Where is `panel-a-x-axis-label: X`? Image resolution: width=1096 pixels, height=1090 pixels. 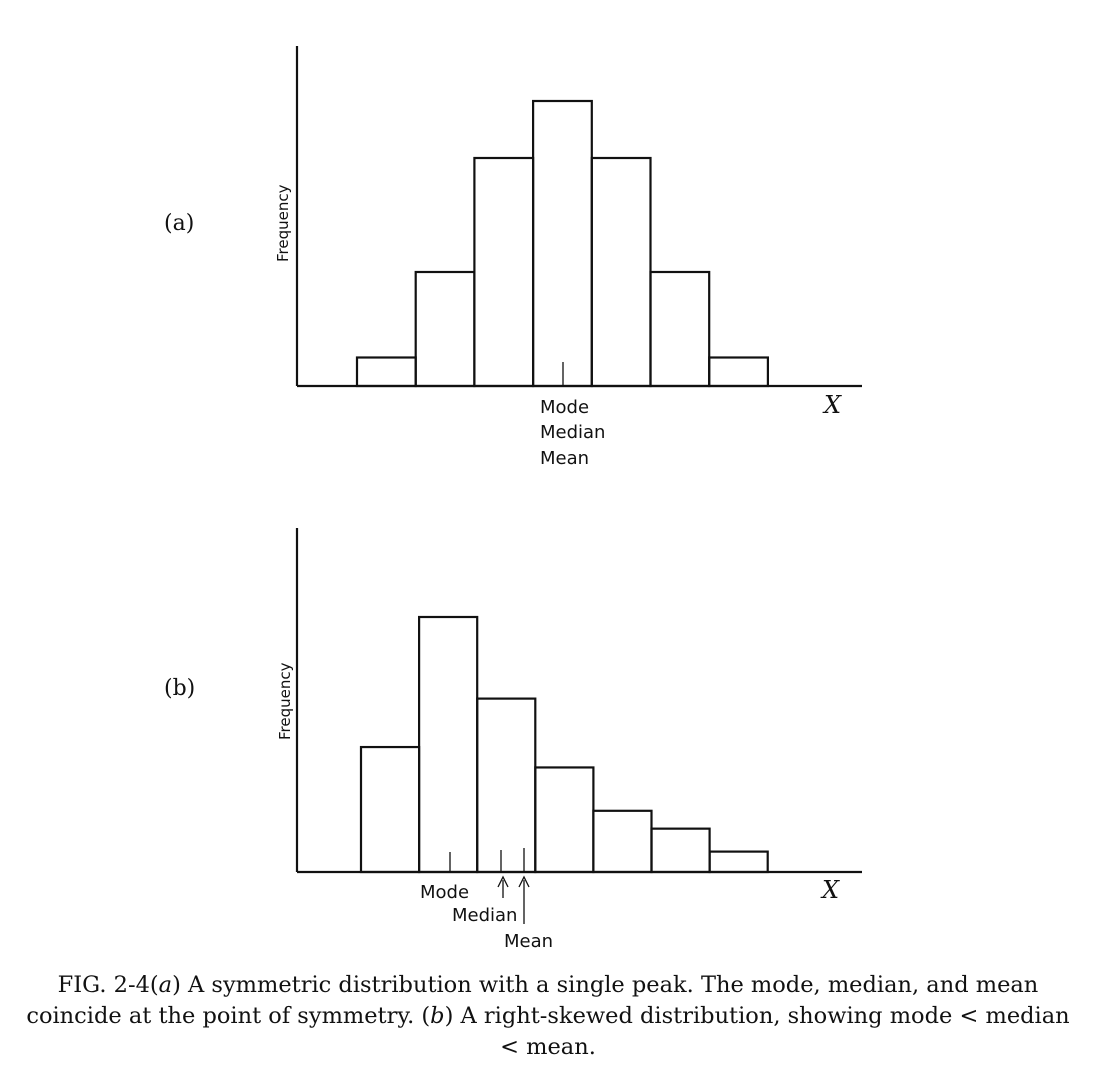
panel-a-x-axis-label: X is located at coordinates (832, 405).